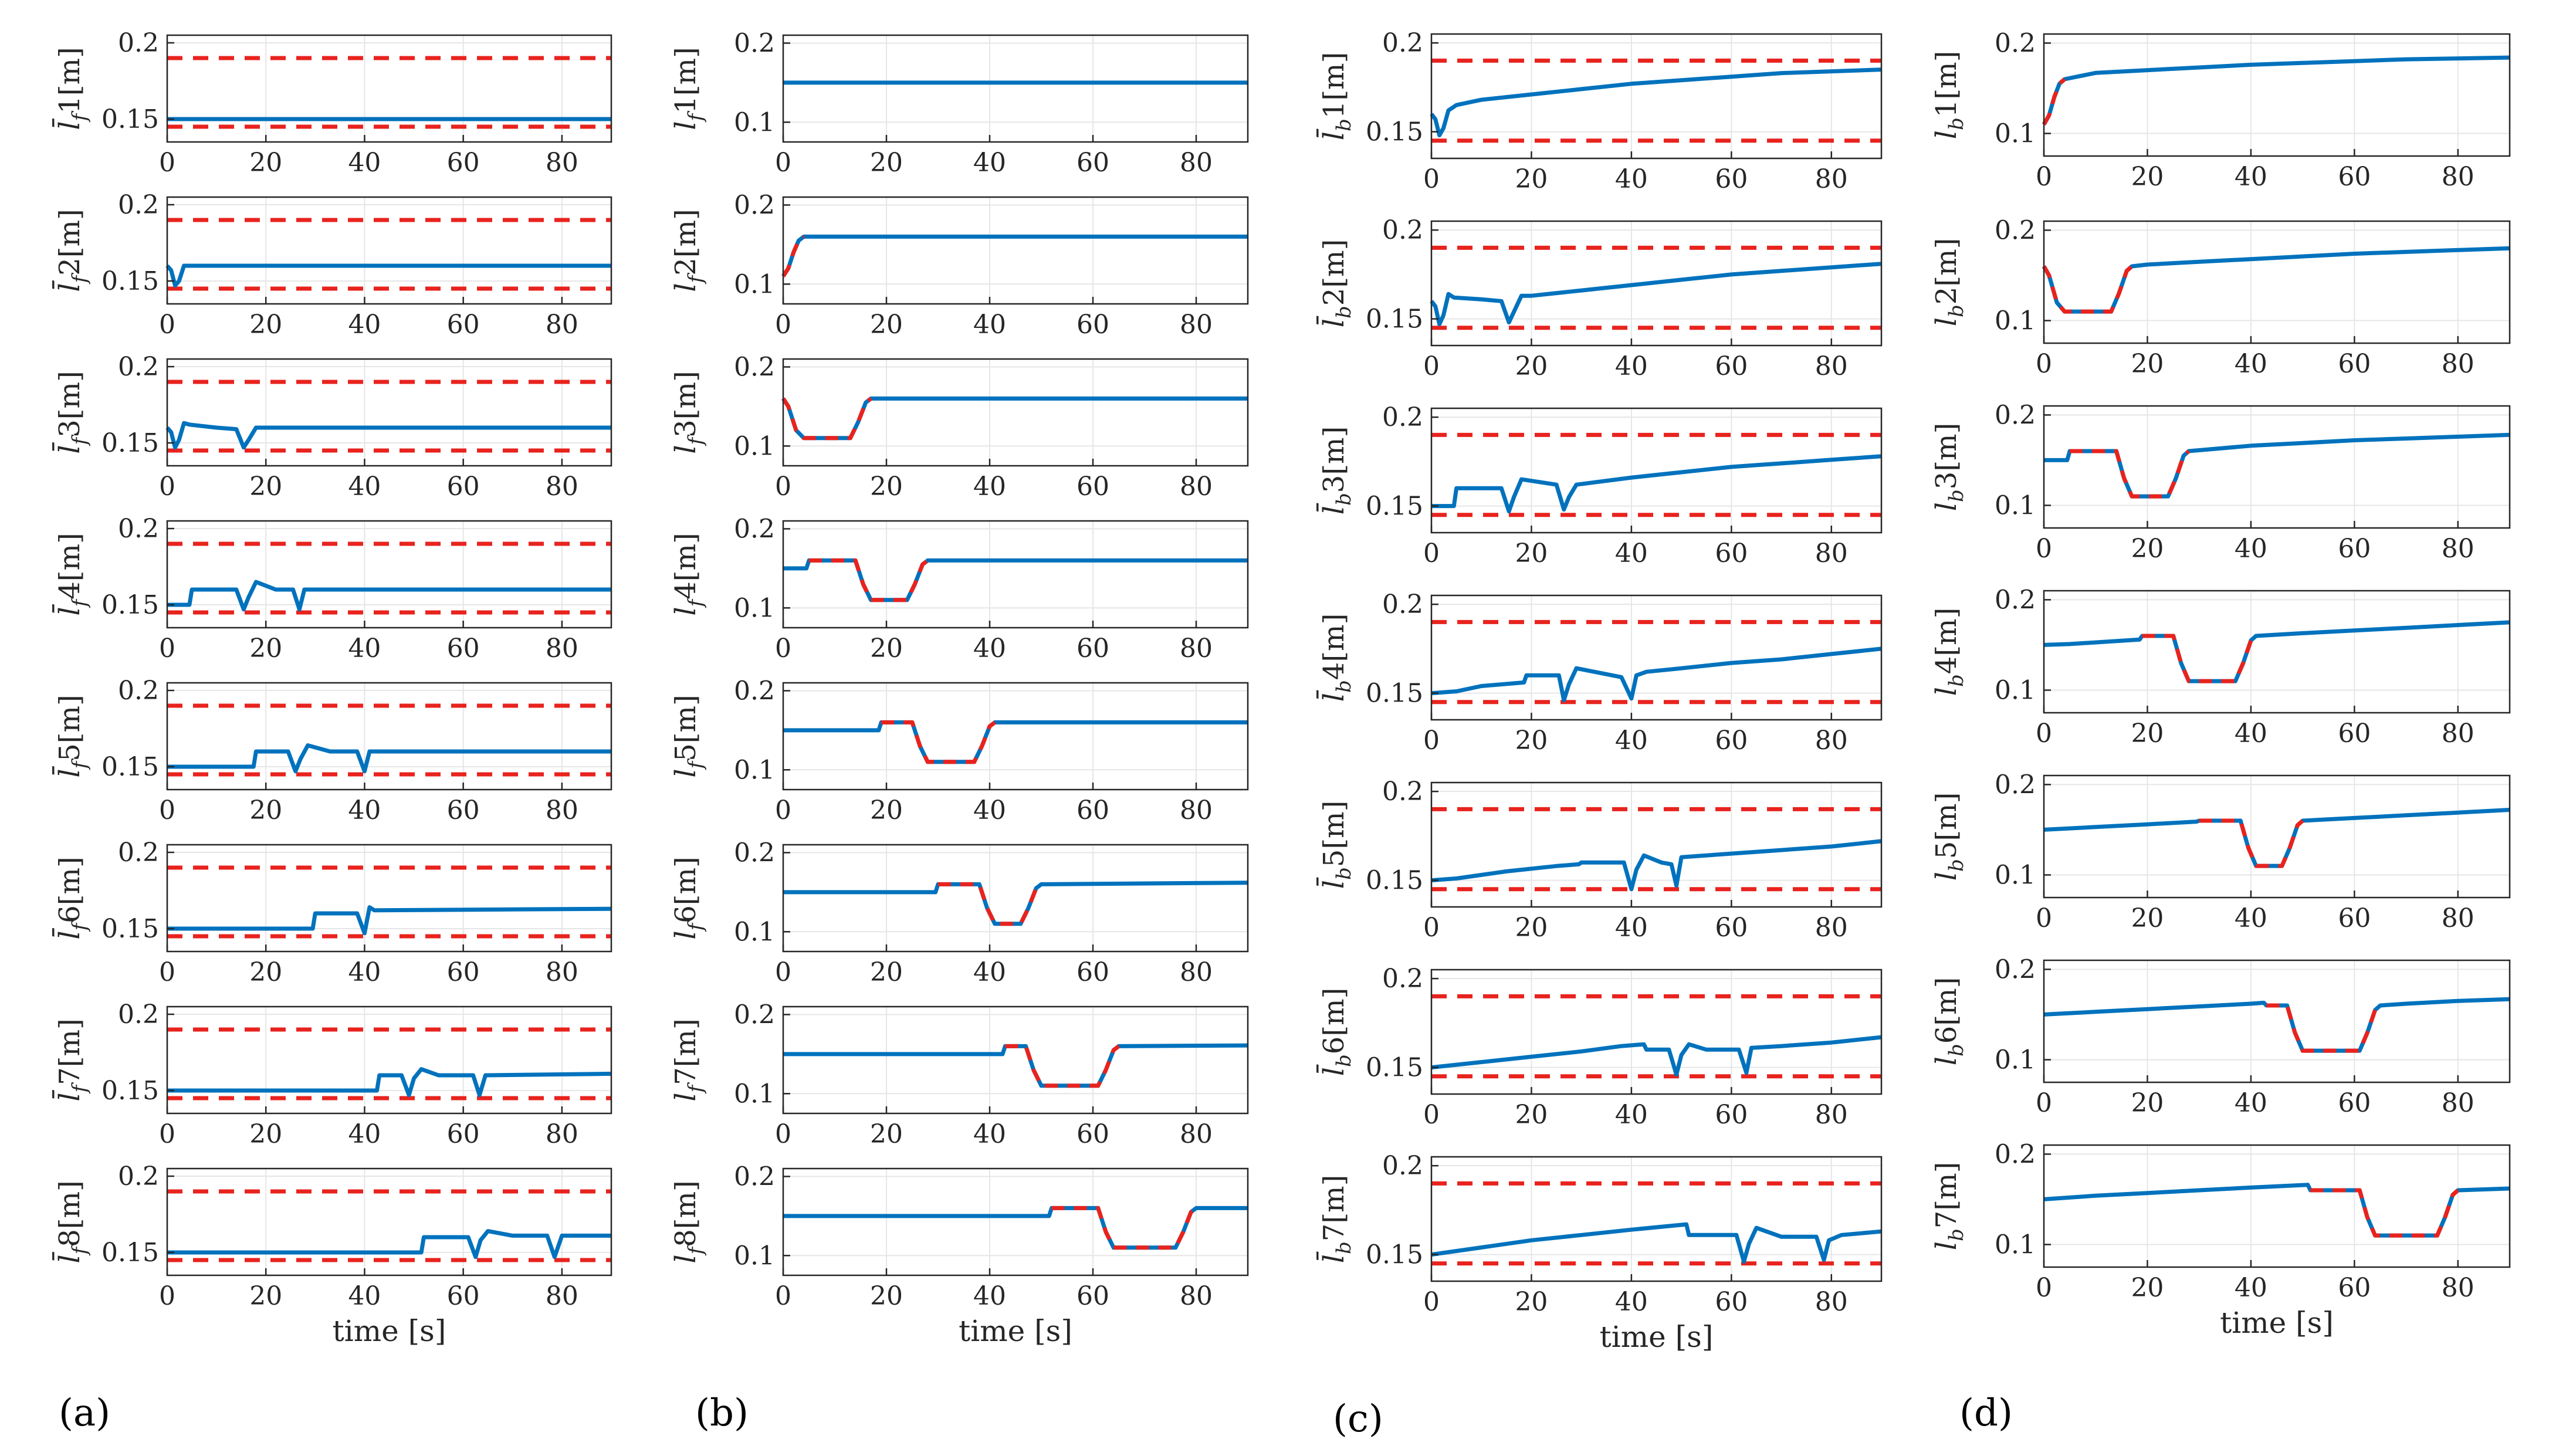 Image resolution: width=2549 pixels, height=1456 pixels. Describe the element at coordinates (688, 88) in the screenshot. I see `y-axis-label: lf1[m]` at that location.